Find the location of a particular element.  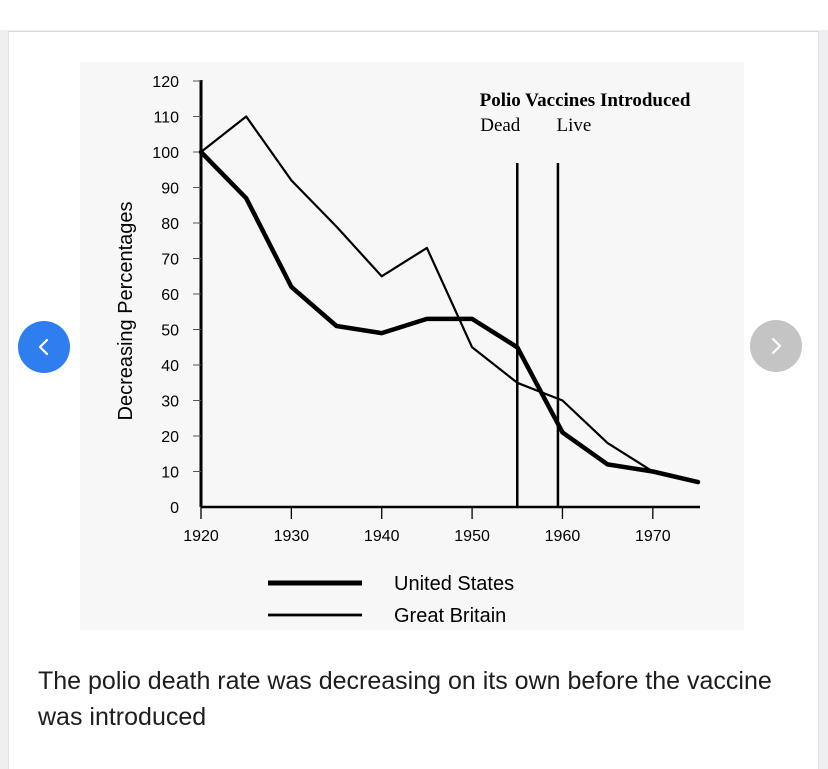

x-tick-label: 1940 is located at coordinates (382, 536).